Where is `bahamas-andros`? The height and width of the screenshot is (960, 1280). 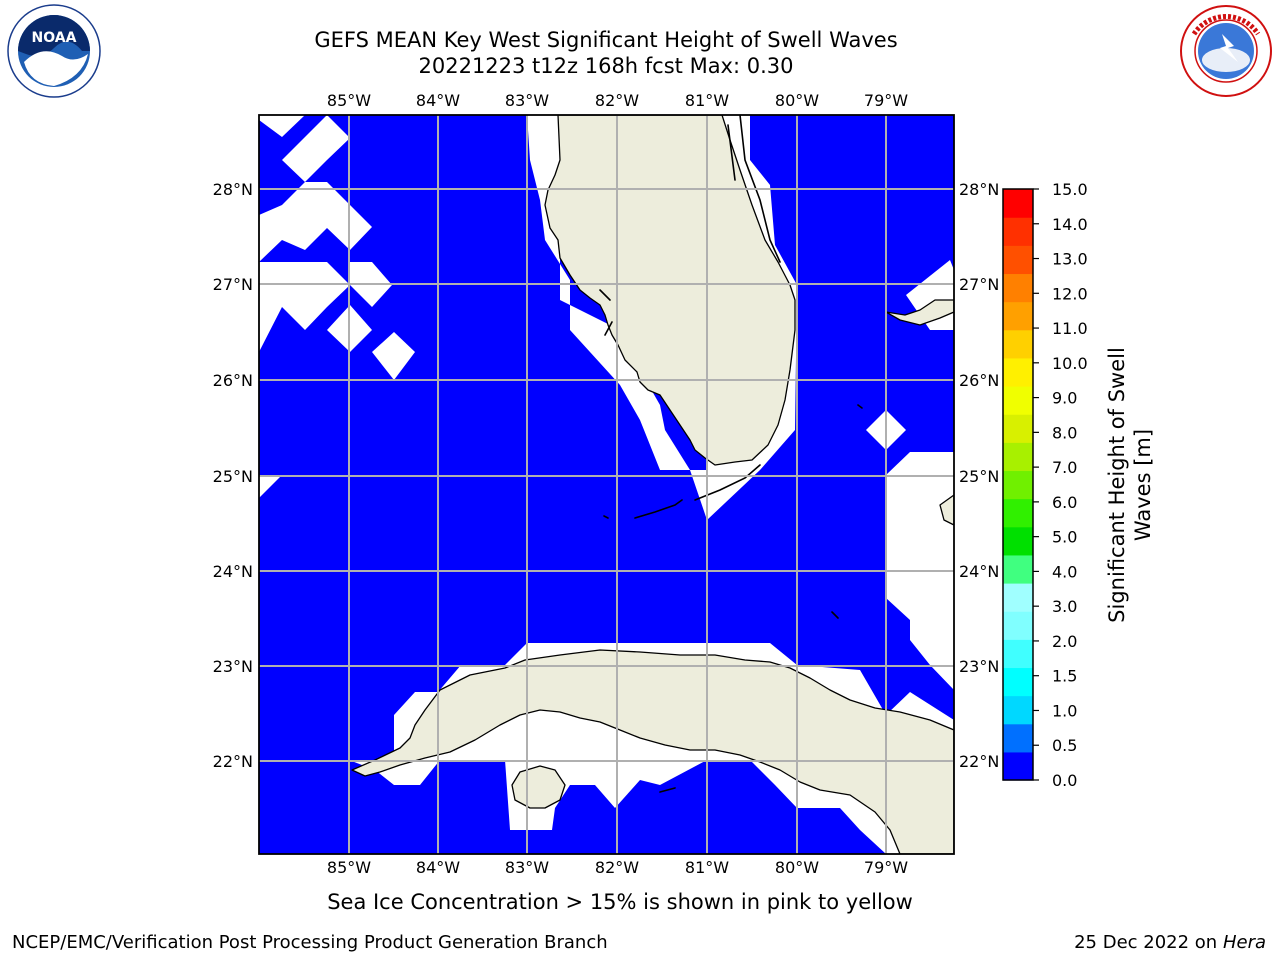 bahamas-andros is located at coordinates (946, 510).